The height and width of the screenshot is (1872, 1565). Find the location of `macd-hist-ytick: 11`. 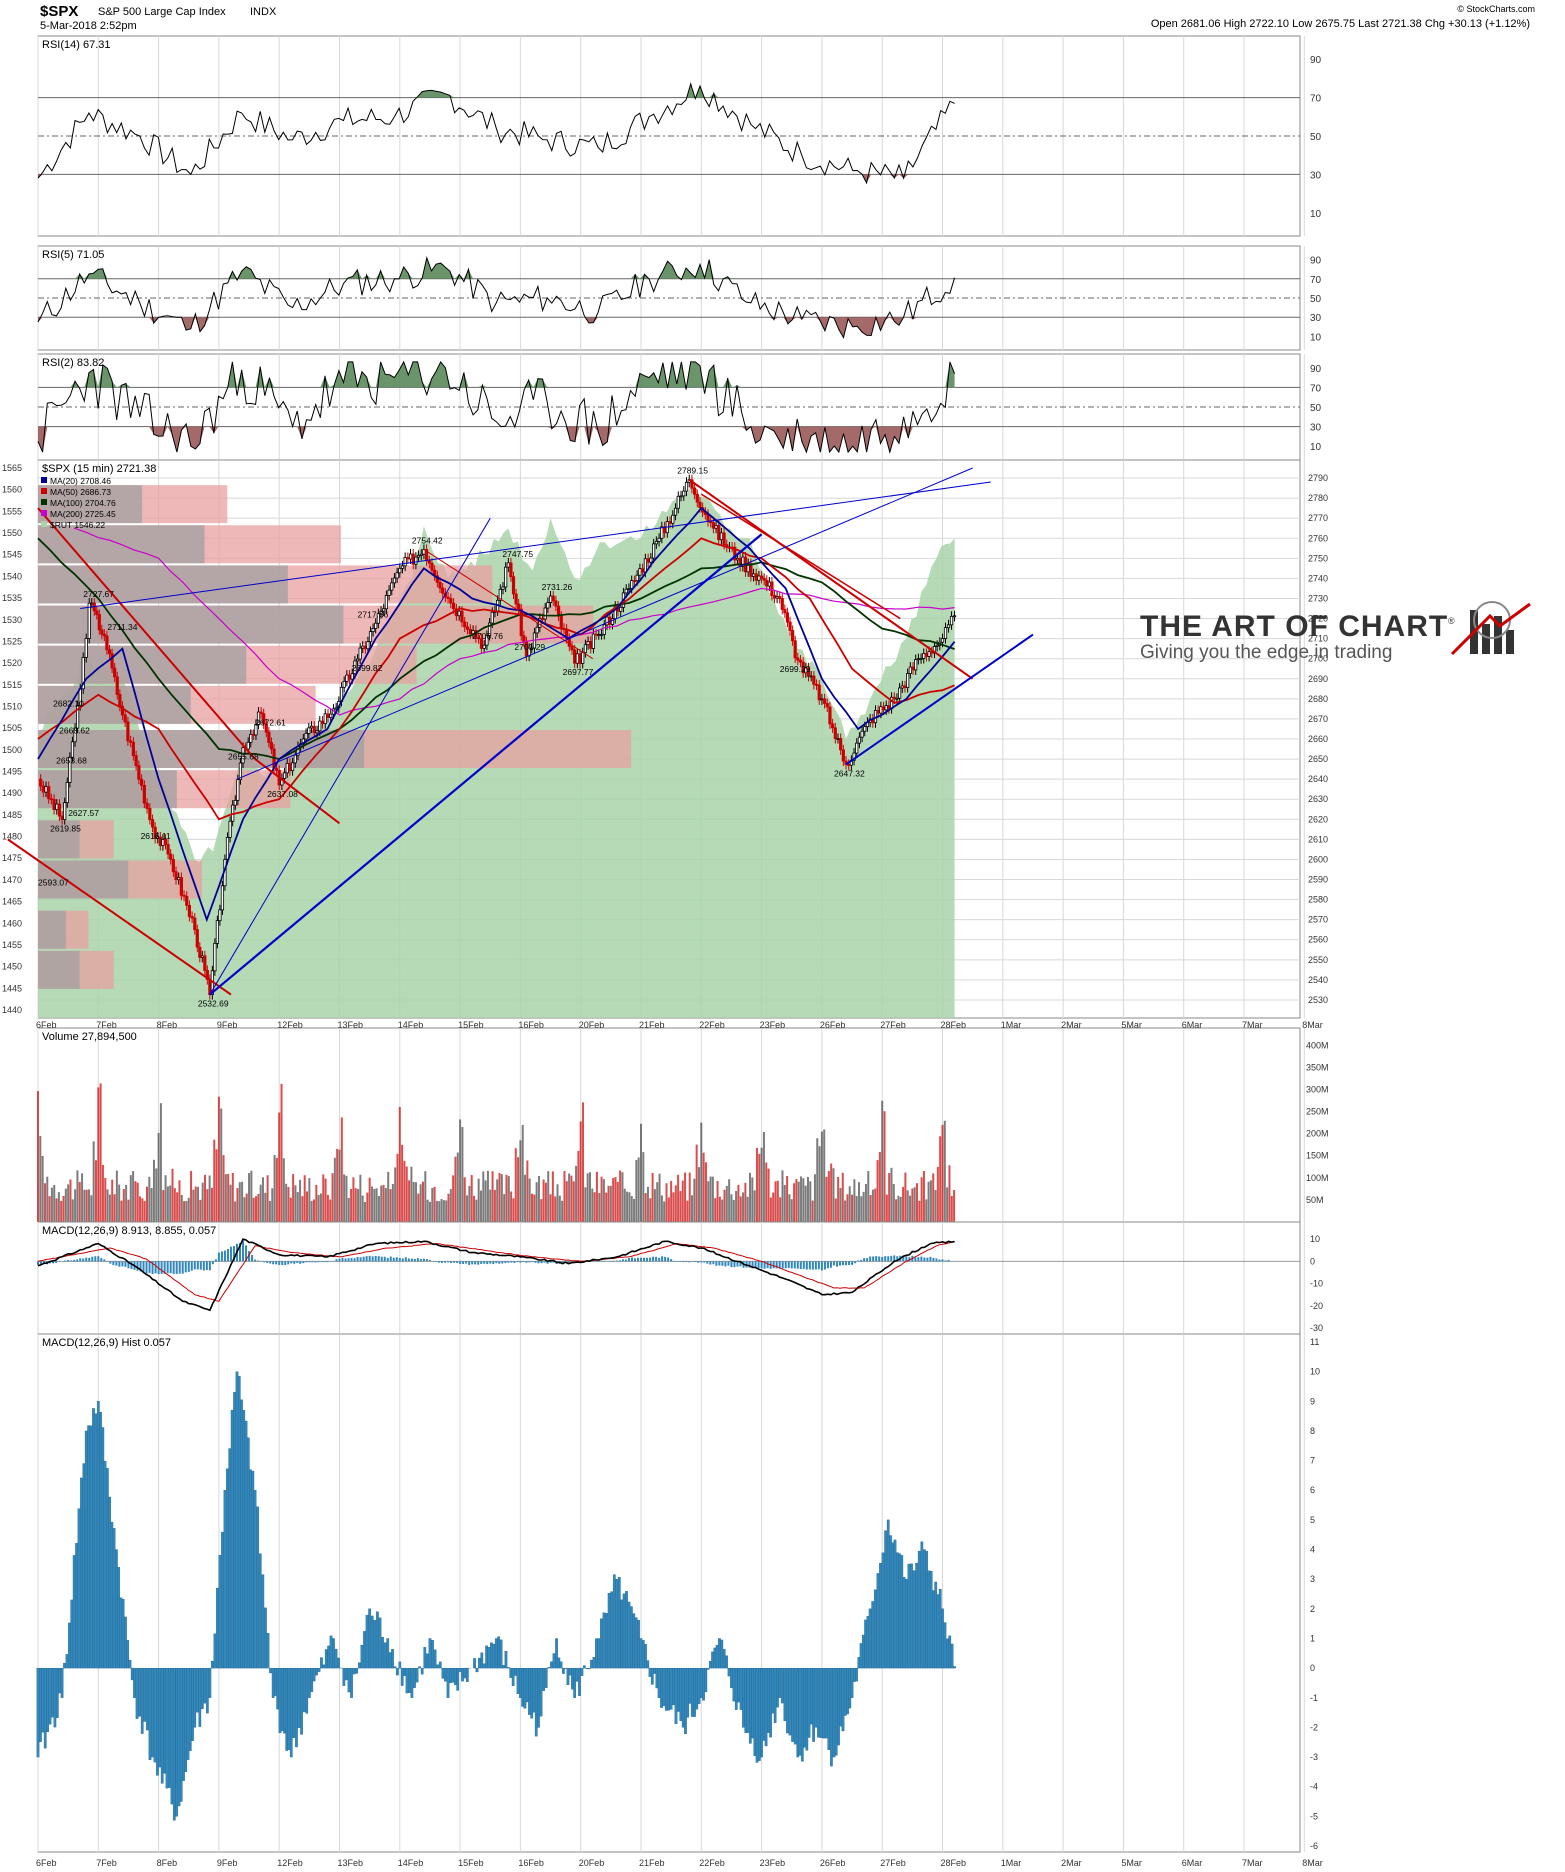

macd-hist-ytick: 11 is located at coordinates (1314, 1342).